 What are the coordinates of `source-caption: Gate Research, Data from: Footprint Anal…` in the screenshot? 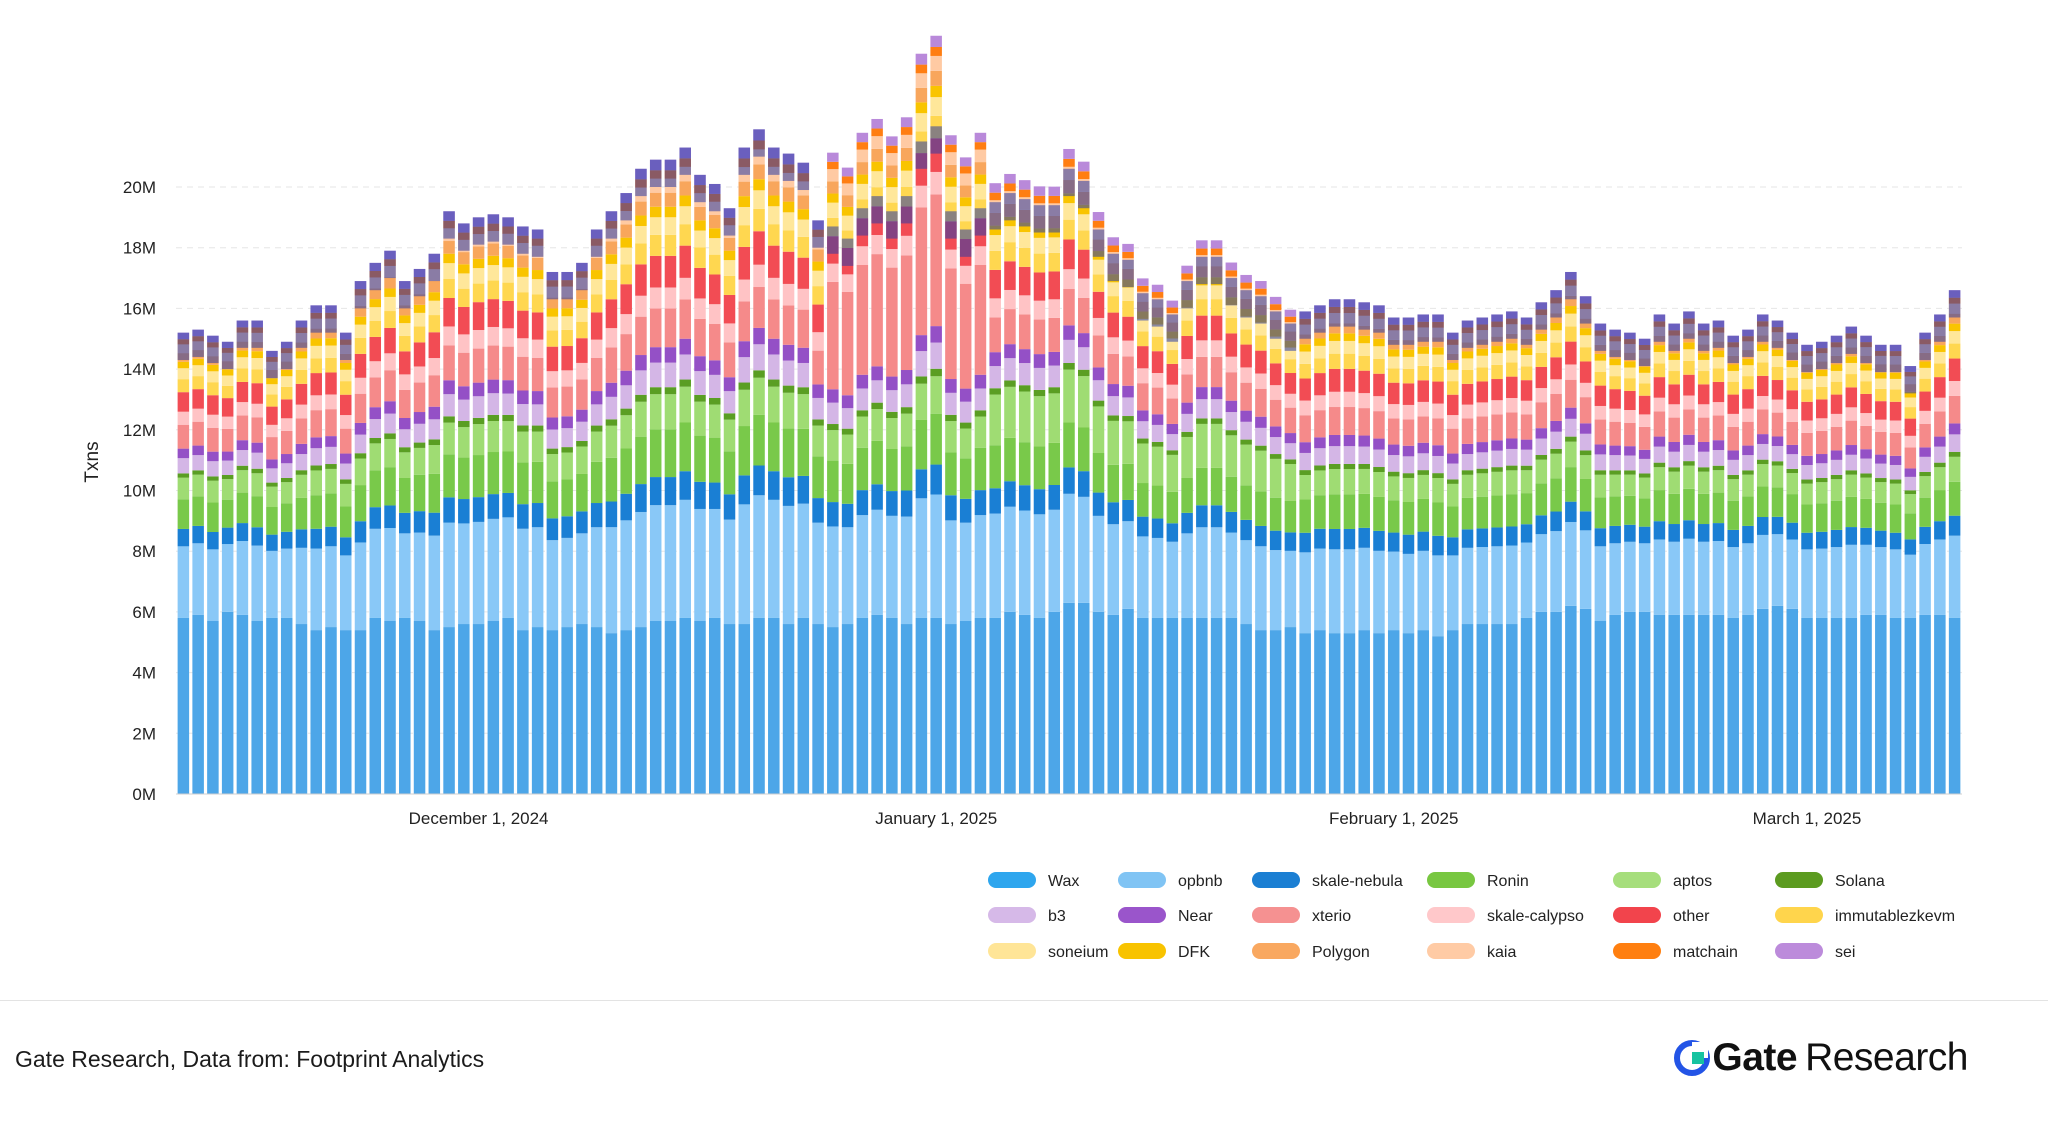 It's located at (250, 1059).